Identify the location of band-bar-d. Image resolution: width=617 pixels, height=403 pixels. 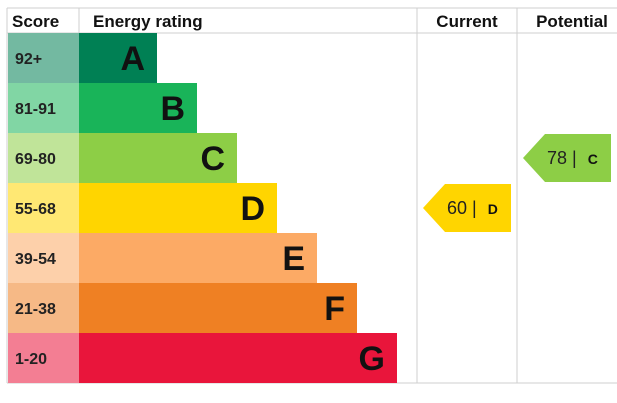
(178, 208).